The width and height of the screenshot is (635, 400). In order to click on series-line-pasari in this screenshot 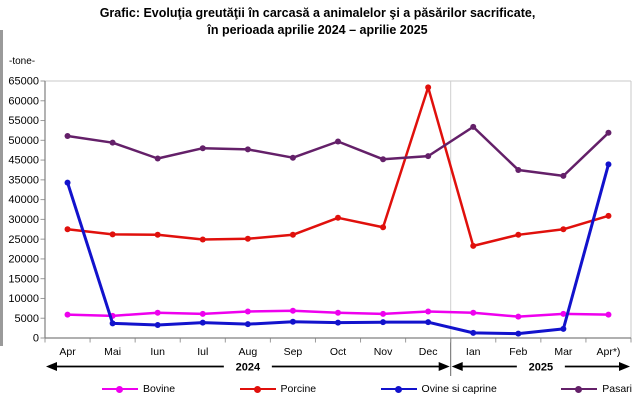, I will do `click(338, 151)`.